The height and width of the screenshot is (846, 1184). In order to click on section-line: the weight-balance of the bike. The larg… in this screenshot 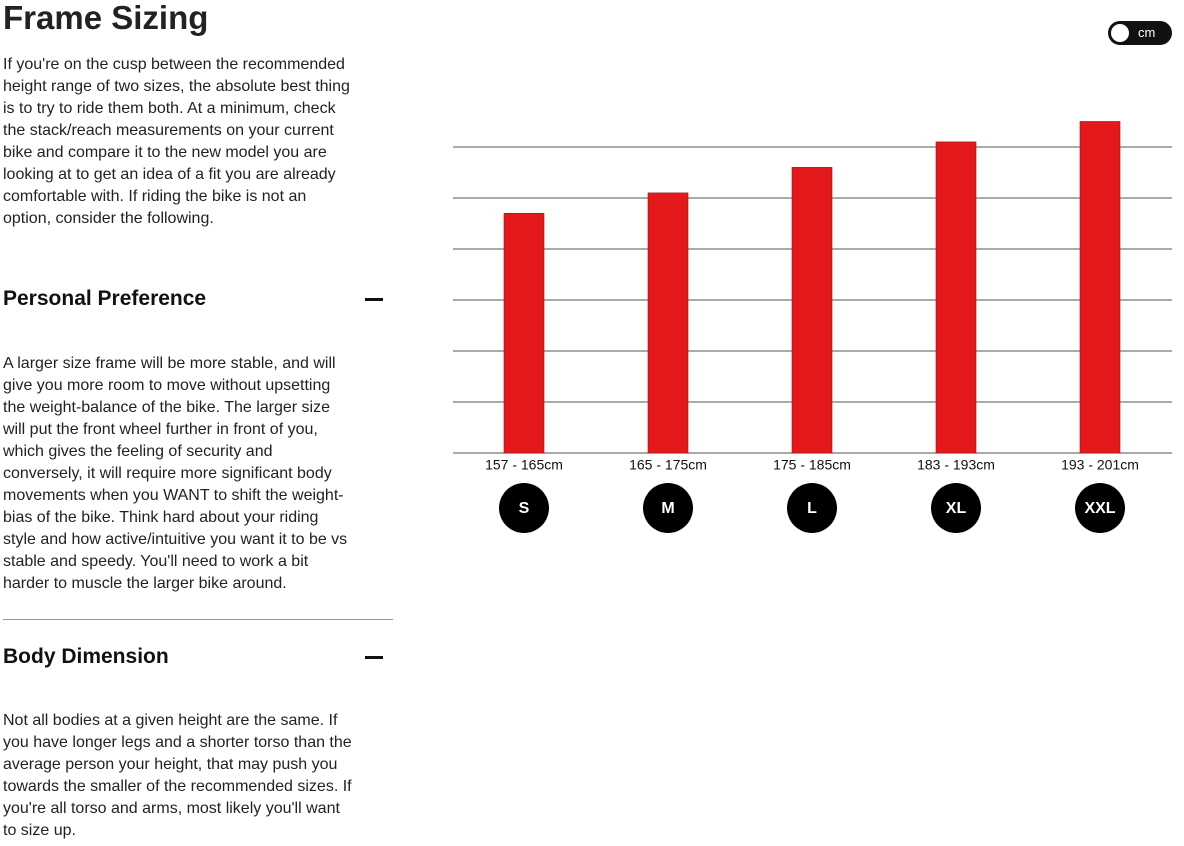, I will do `click(167, 407)`.